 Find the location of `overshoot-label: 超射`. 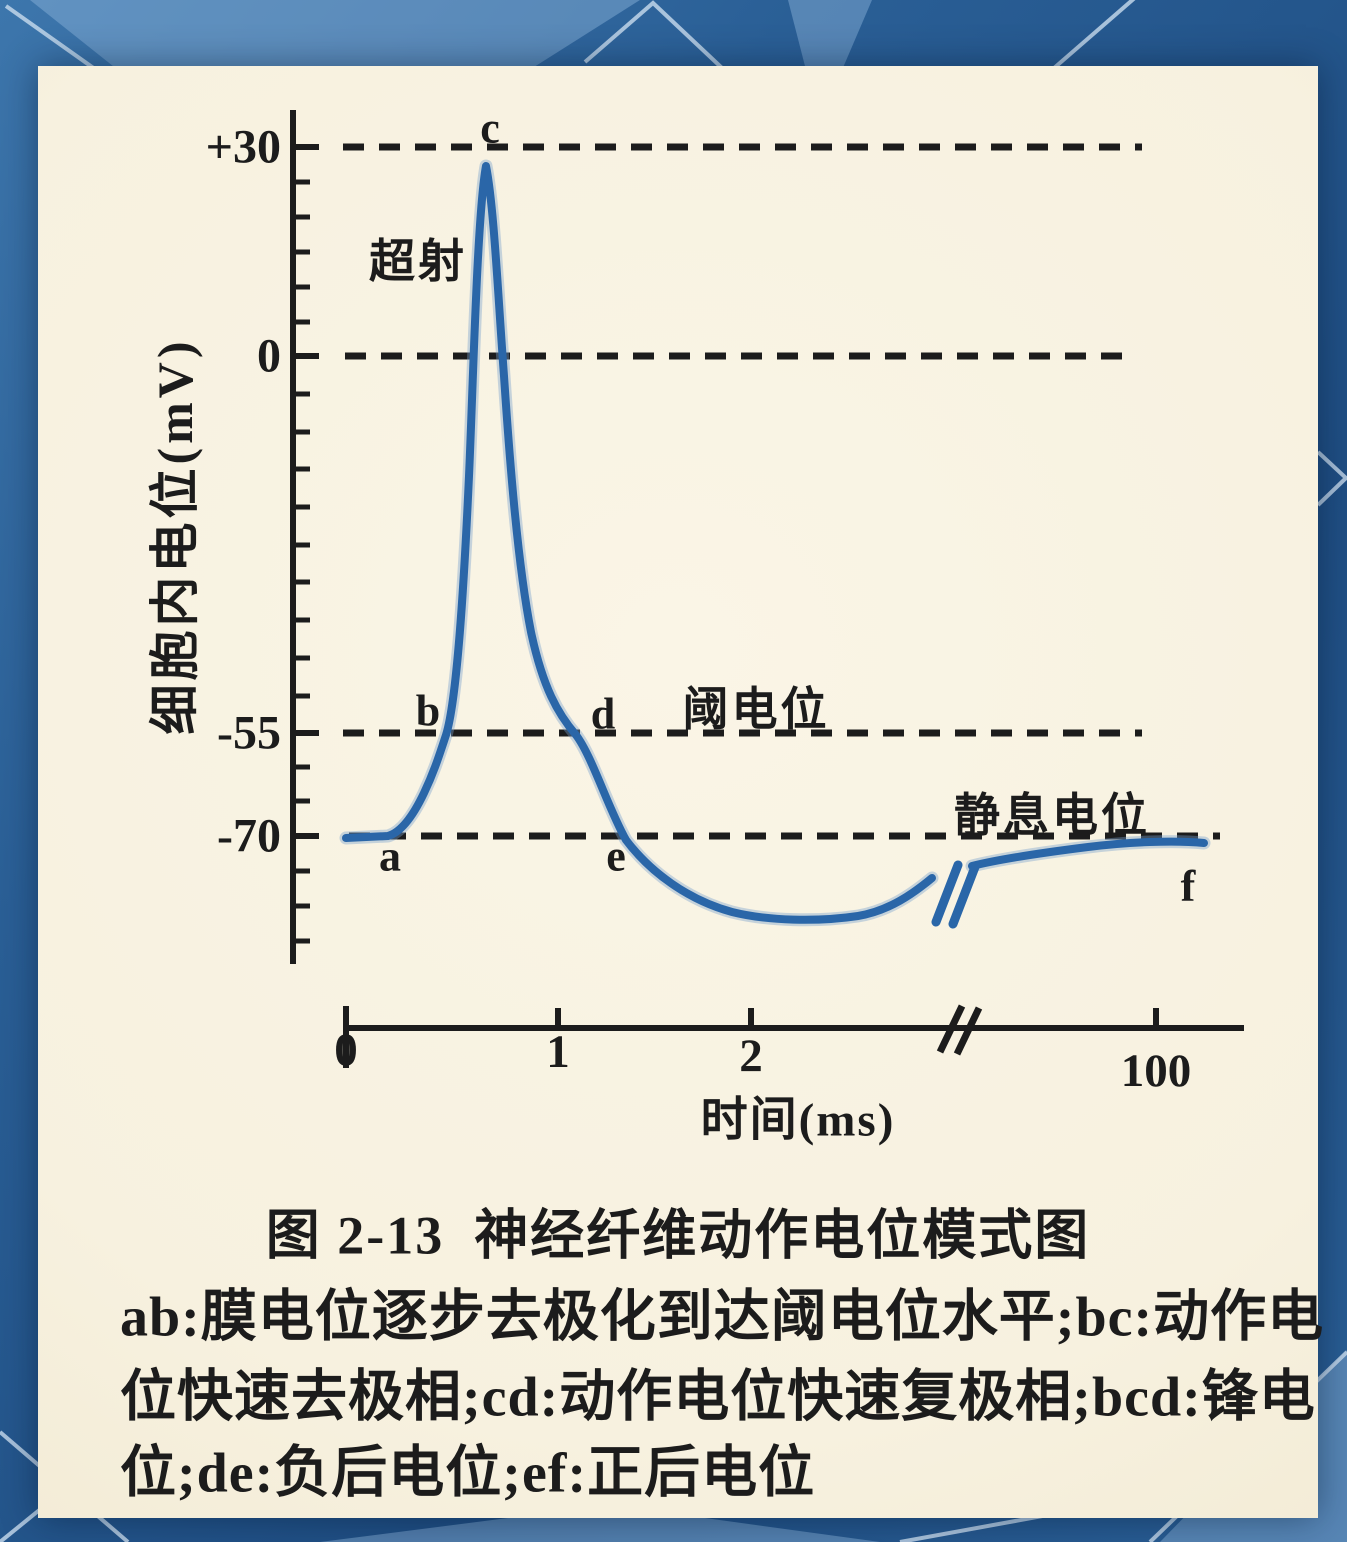

overshoot-label: 超射 is located at coordinates (418, 261).